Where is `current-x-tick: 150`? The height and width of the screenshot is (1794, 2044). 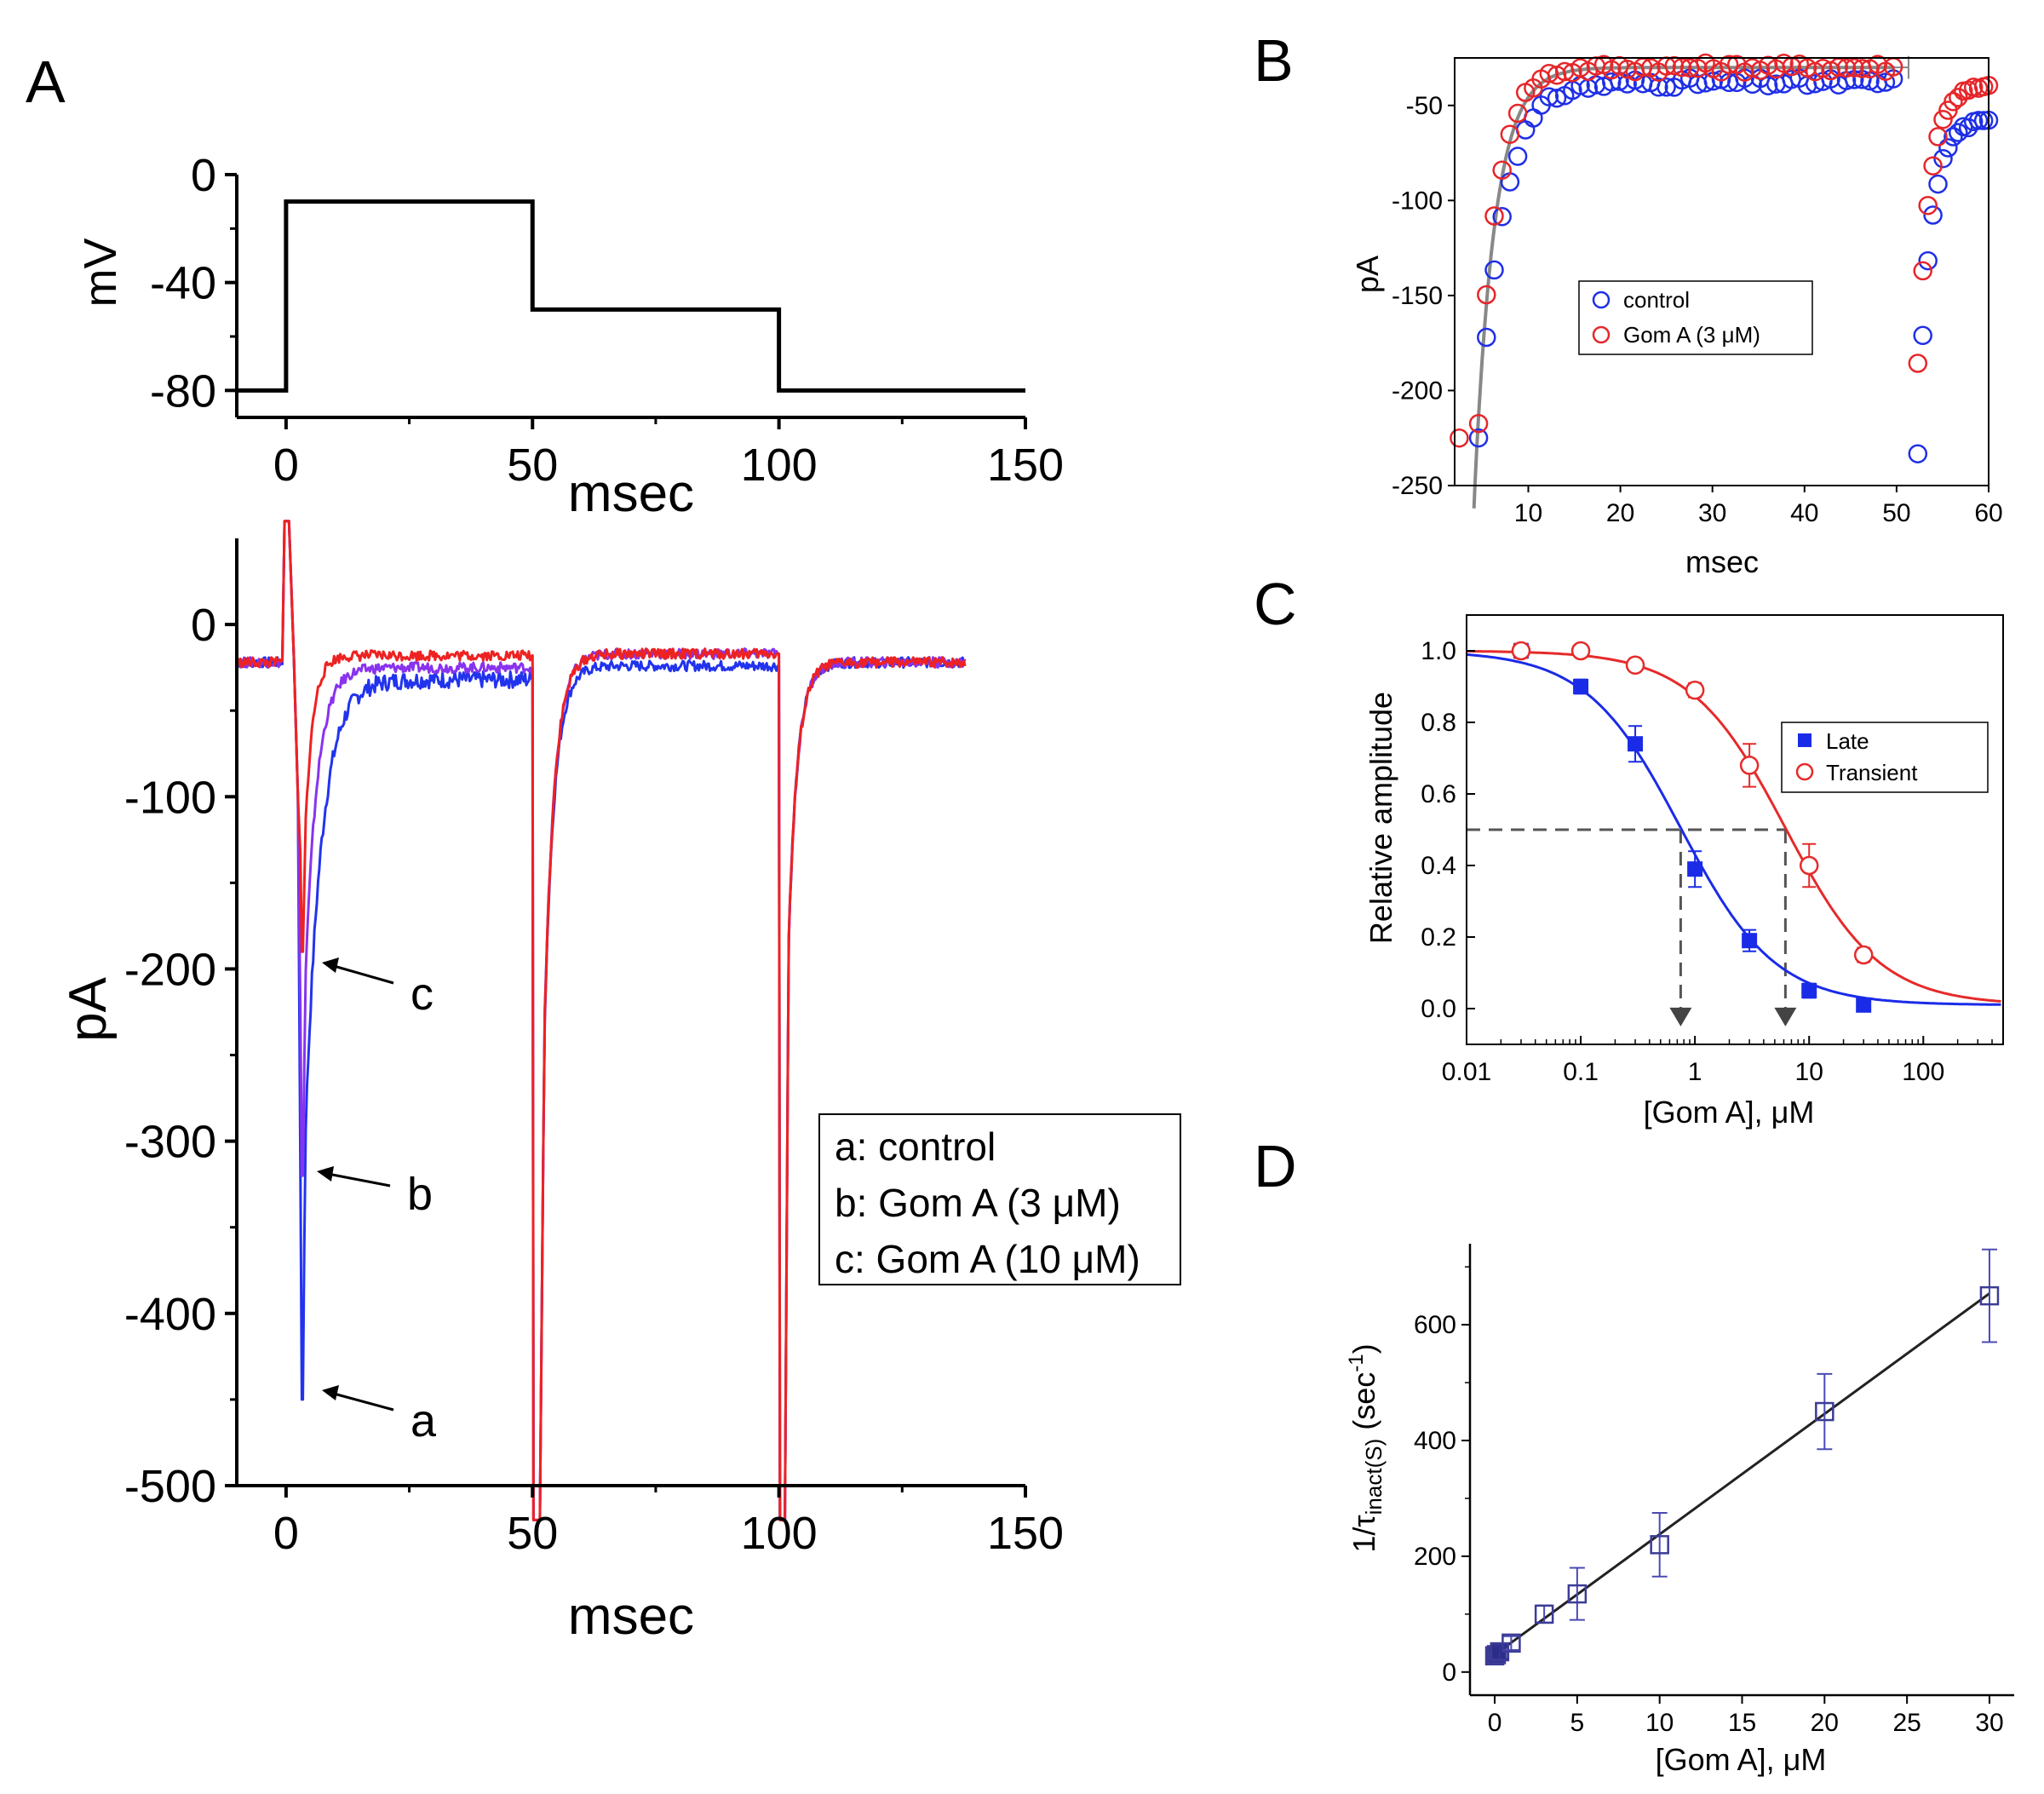
current-x-tick: 150 is located at coordinates (1025, 1534).